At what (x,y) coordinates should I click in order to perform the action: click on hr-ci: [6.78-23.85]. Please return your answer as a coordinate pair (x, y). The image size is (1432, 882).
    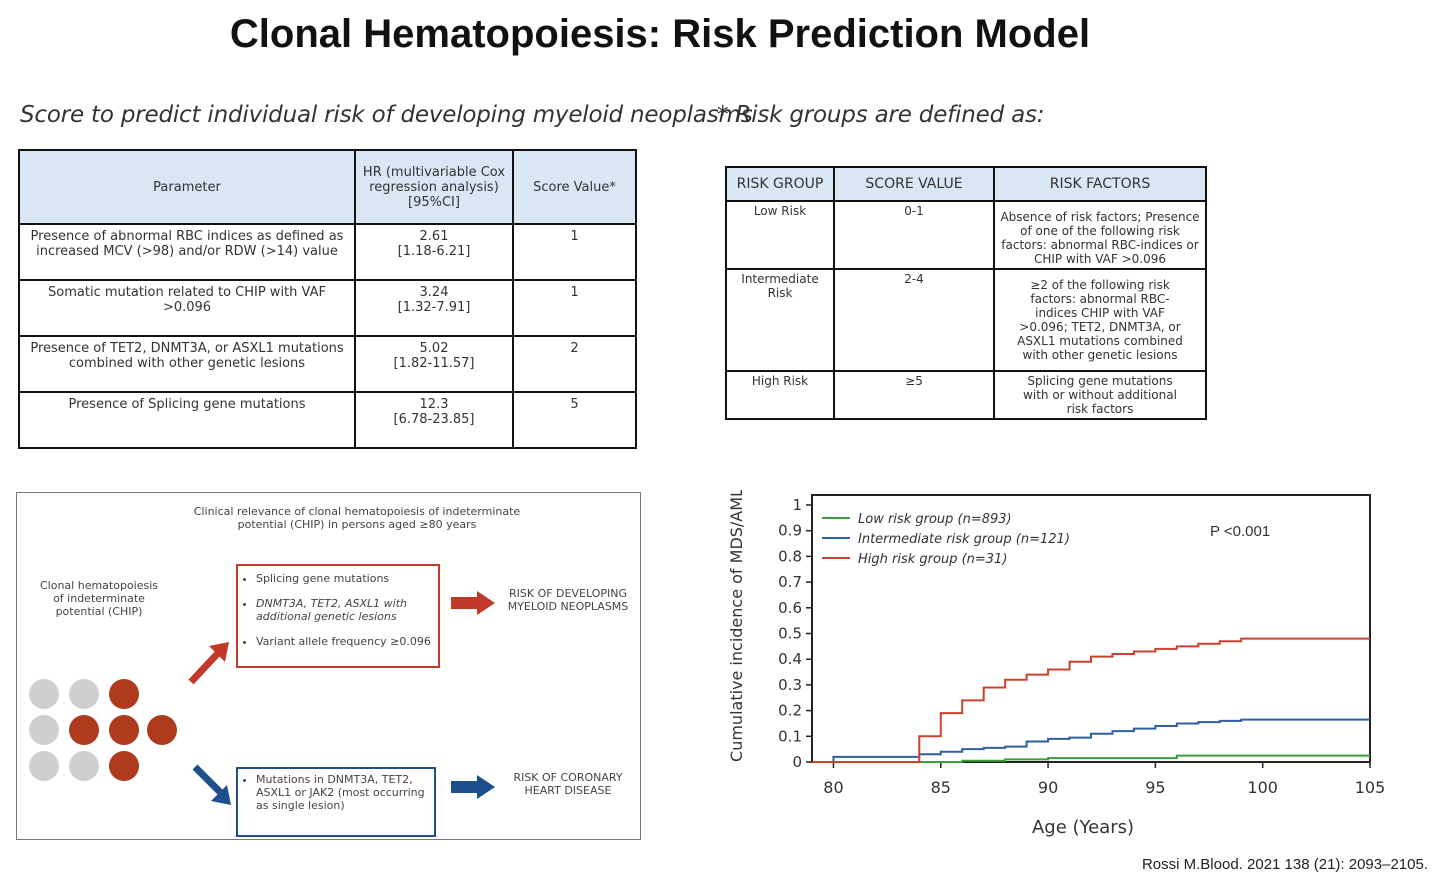
    Looking at the image, I should click on (434, 419).